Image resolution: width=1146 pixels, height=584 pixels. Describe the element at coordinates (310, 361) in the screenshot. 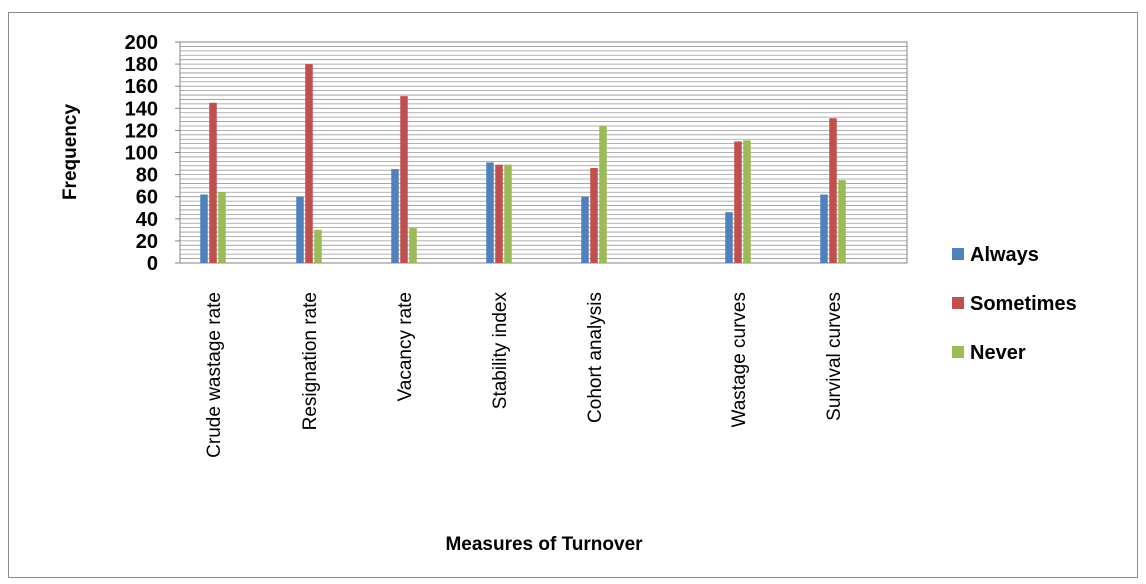

I see `x-tick-label: Resignation rate` at that location.